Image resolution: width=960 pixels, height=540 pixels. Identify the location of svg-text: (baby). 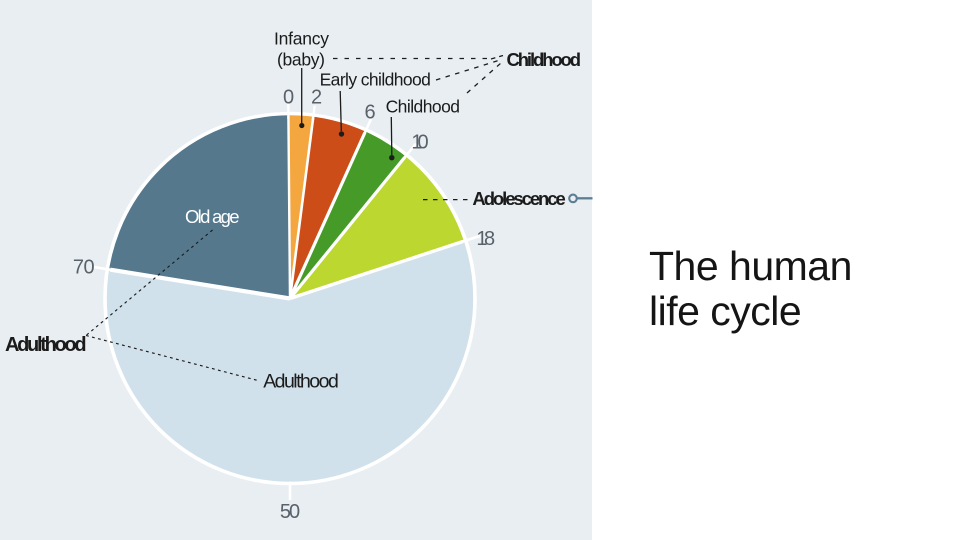
(301, 60).